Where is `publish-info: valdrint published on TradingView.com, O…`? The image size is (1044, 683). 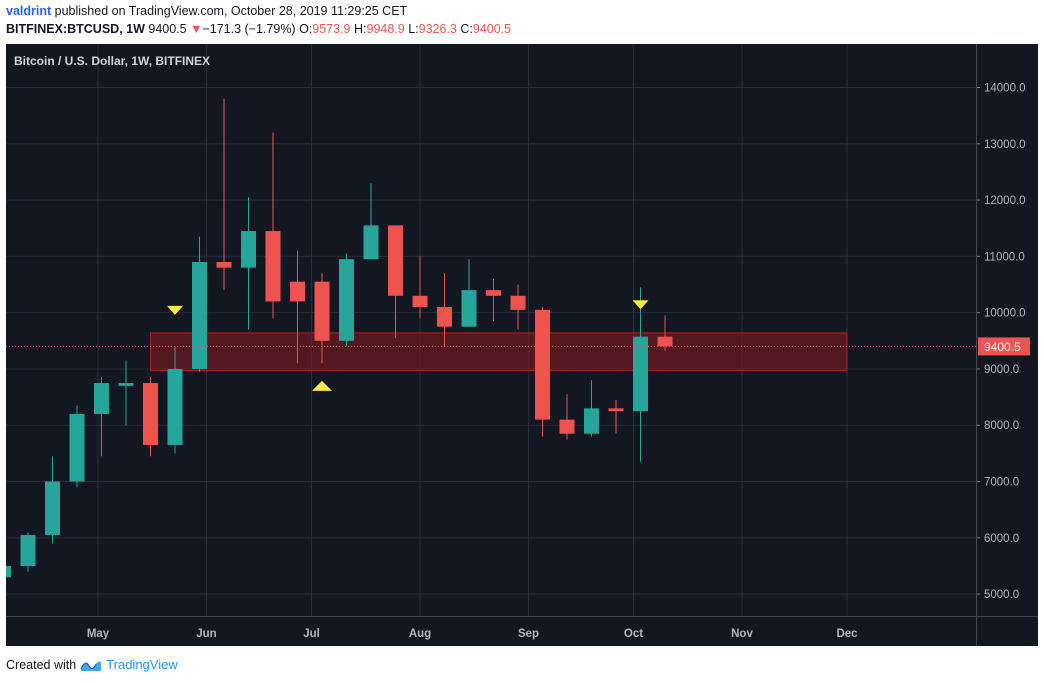
publish-info: valdrint published on TradingView.com, O… is located at coordinates (206, 11).